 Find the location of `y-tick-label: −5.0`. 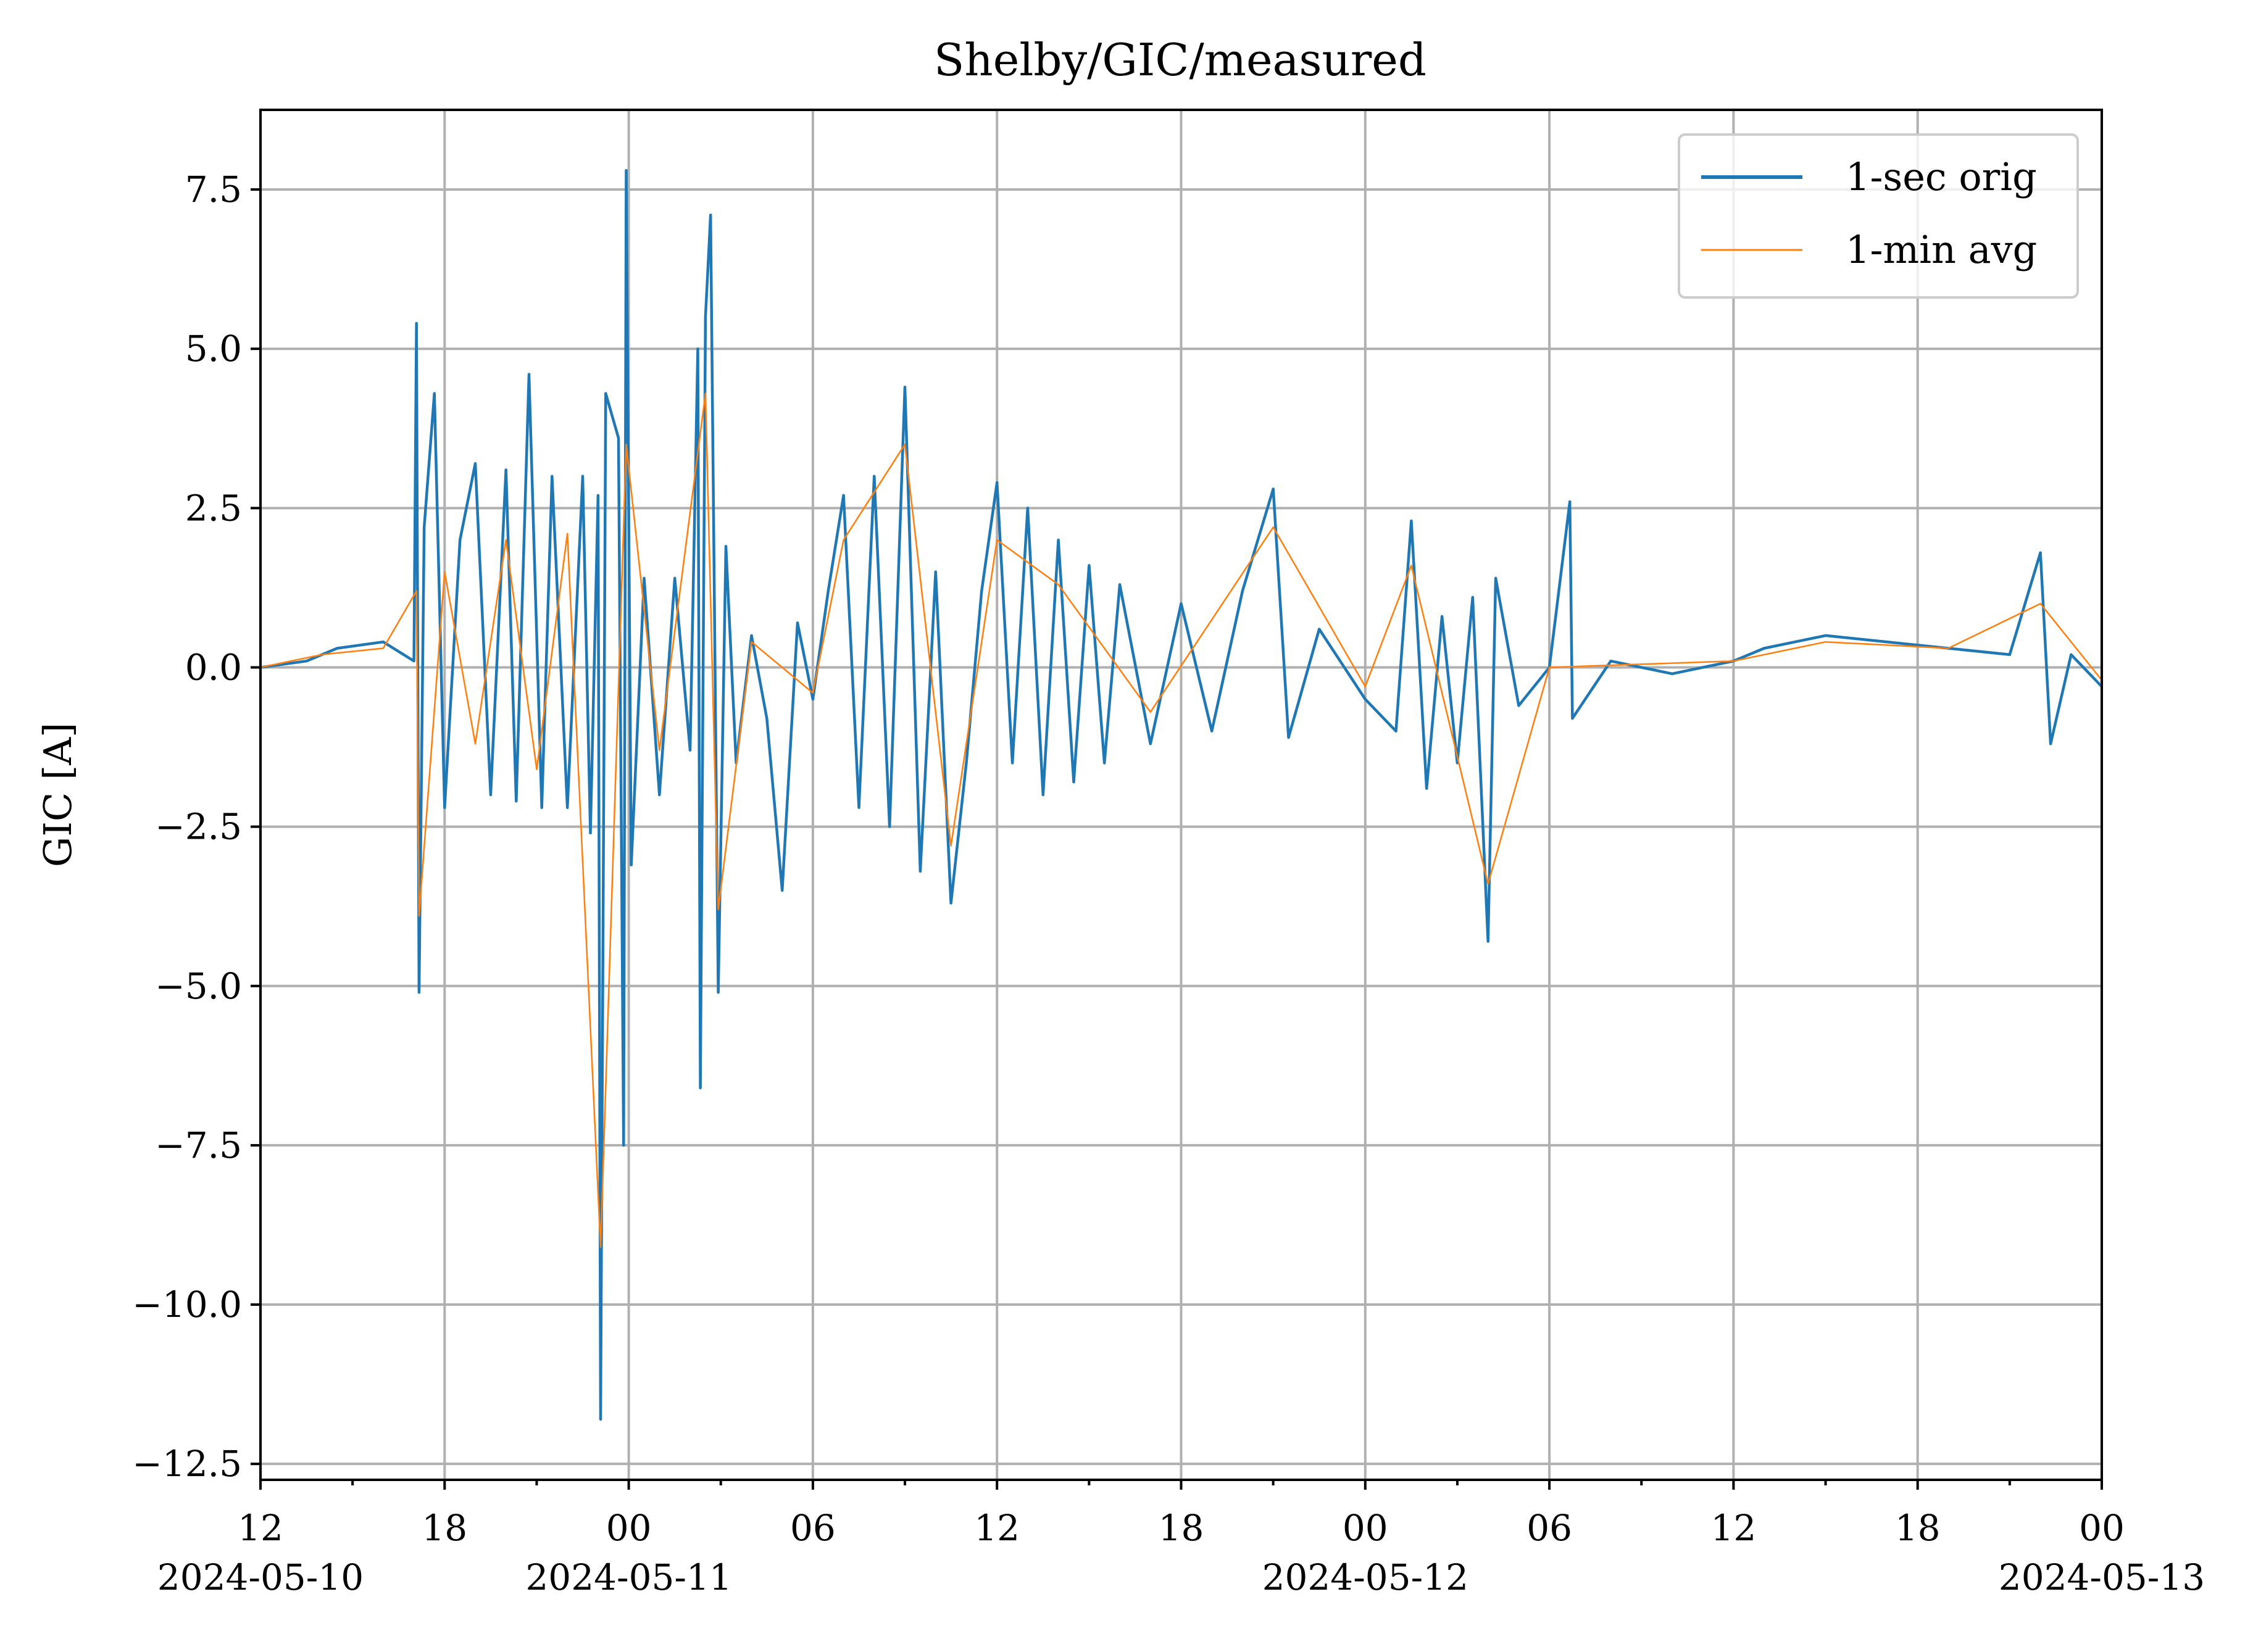

y-tick-label: −5.0 is located at coordinates (198, 986).